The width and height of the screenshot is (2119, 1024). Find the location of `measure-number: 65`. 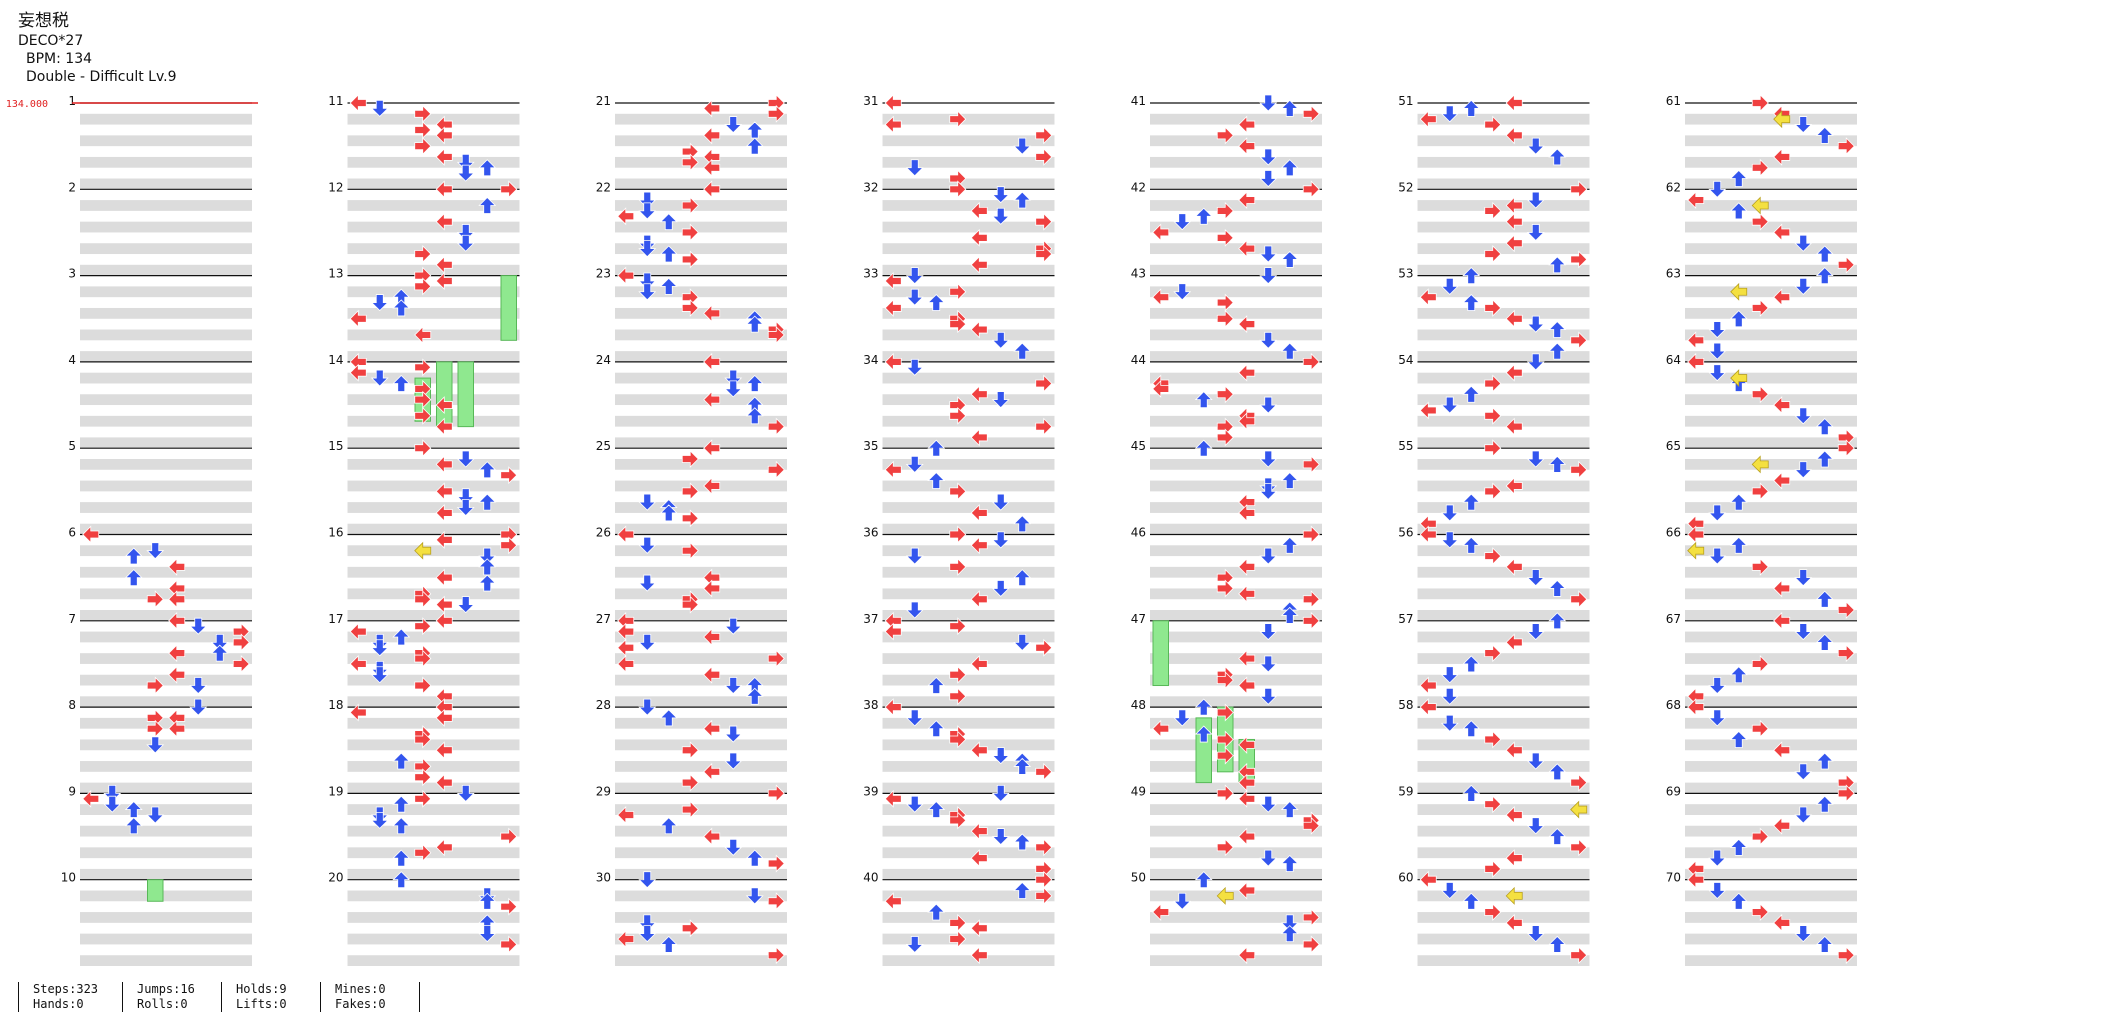

measure-number: 65 is located at coordinates (1673, 446).